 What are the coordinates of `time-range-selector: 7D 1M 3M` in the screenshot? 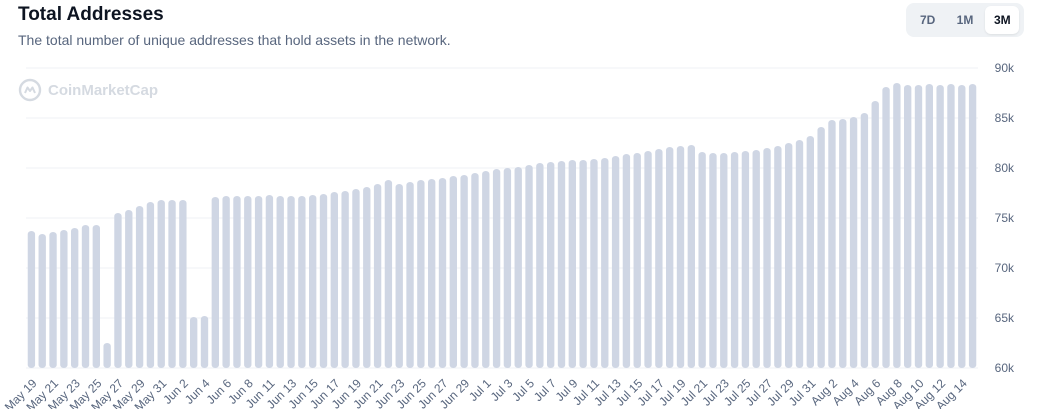 It's located at (965, 20).